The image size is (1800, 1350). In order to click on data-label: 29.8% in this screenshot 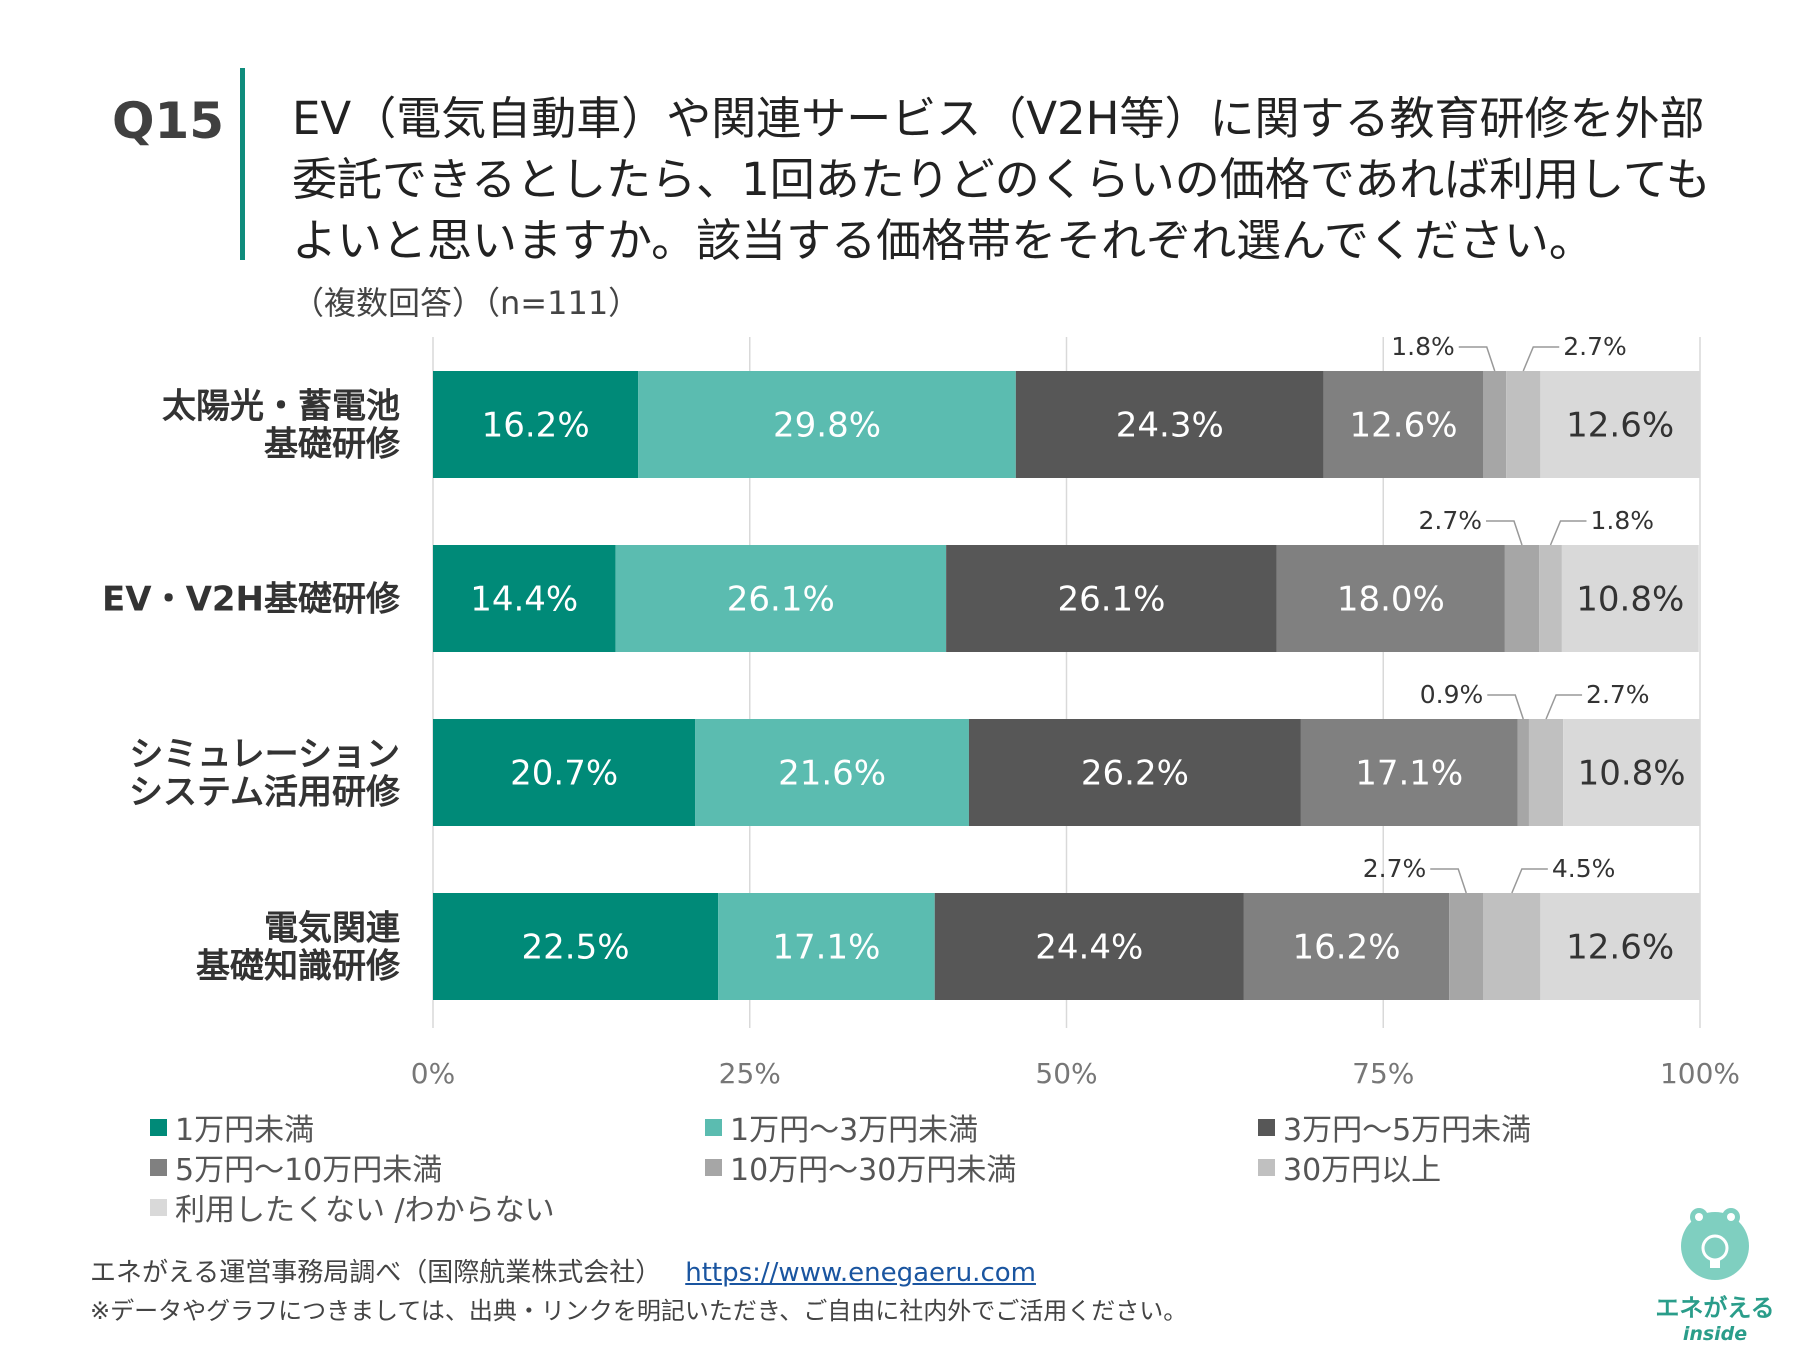, I will do `click(827, 426)`.